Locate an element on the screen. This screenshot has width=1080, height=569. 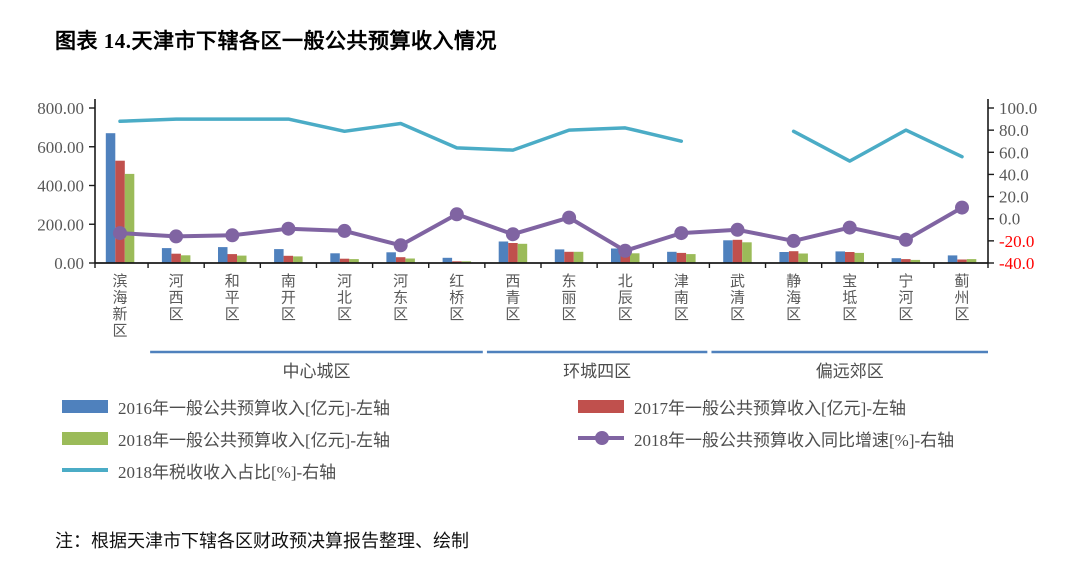
category-label: 河西区 is located at coordinates (176, 298).